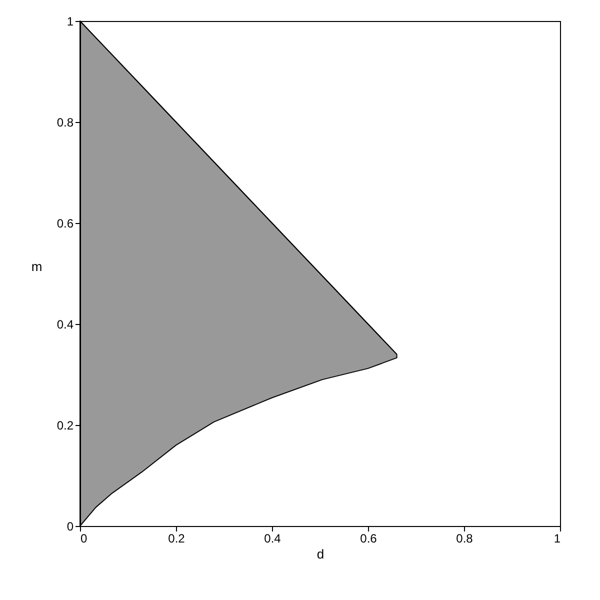 The height and width of the screenshot is (600, 600). Describe the element at coordinates (36, 266) in the screenshot. I see `y-axis-title: m` at that location.